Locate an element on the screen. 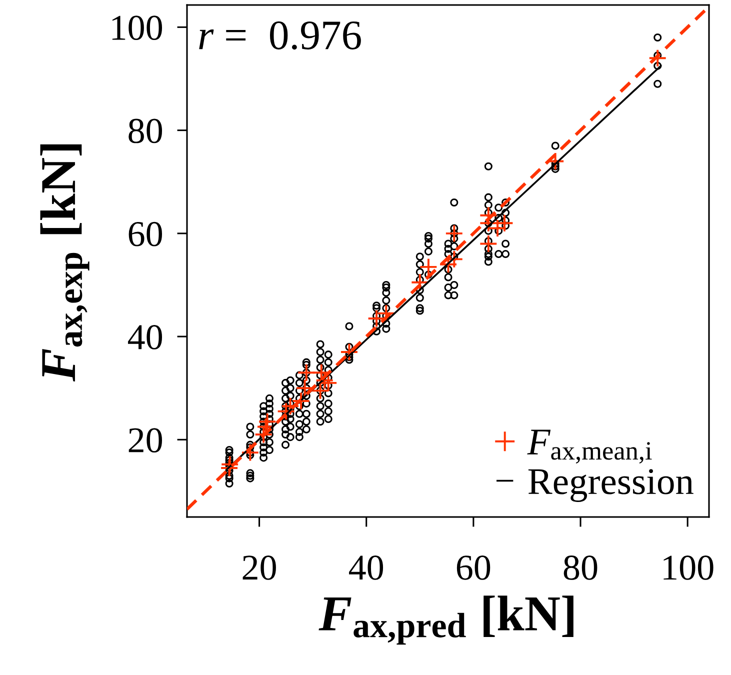 Image resolution: width=731 pixels, height=675 pixels. x-tick-label: 20 is located at coordinates (259, 568).